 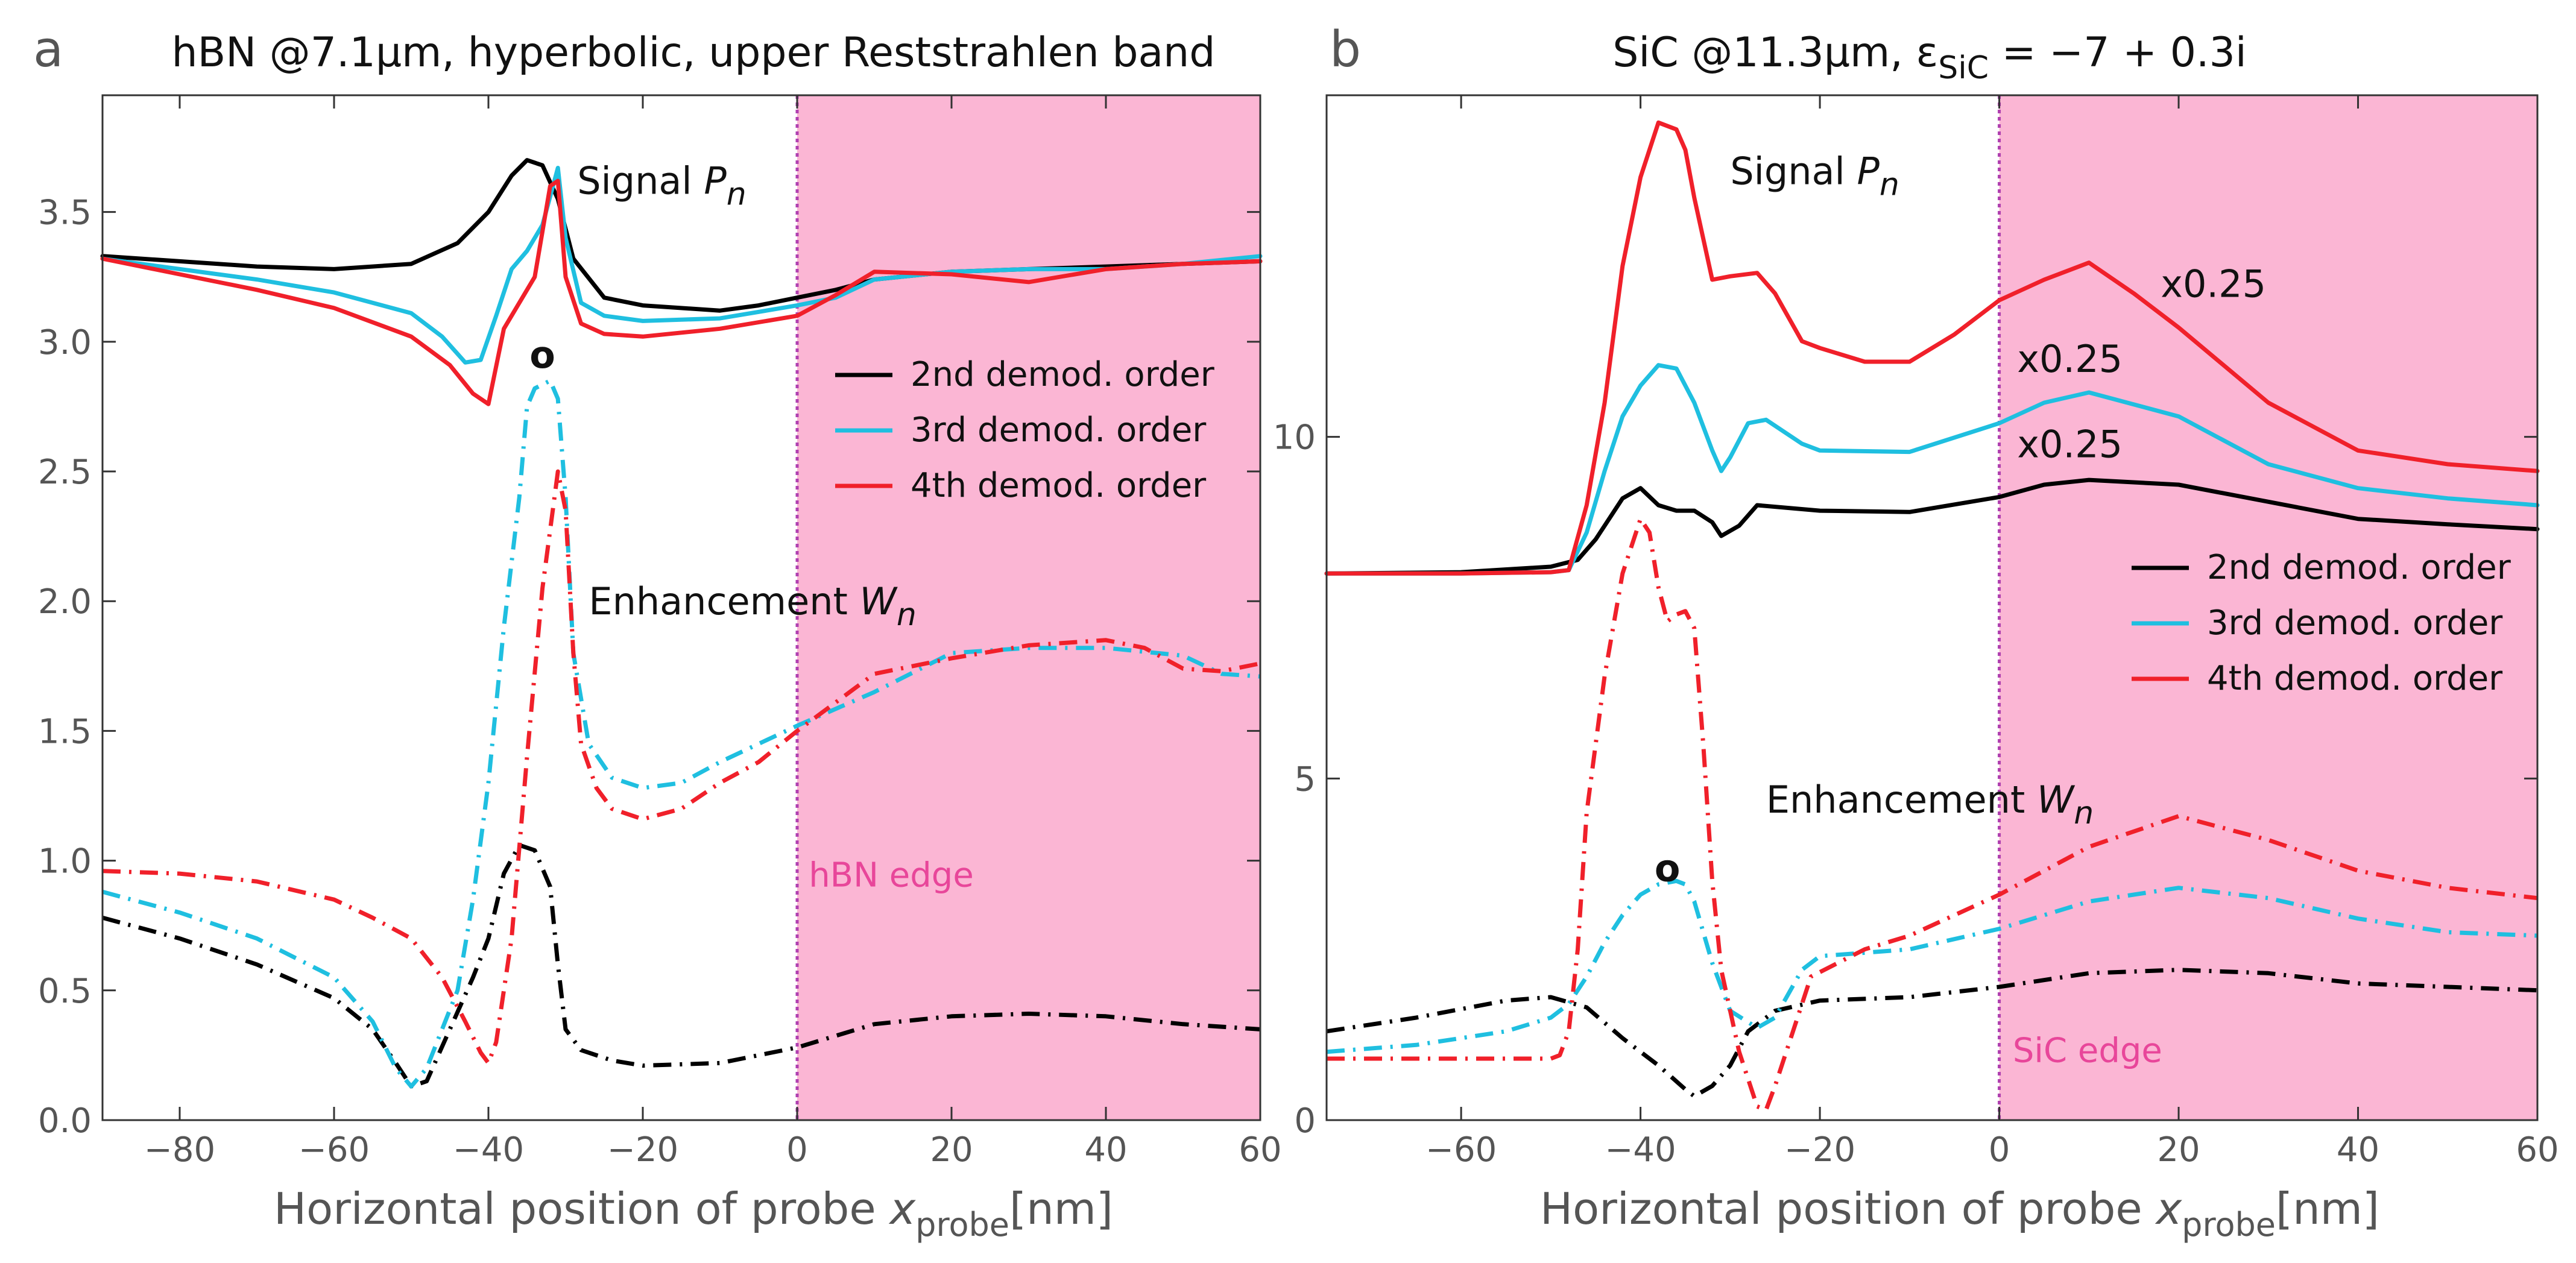 I want to click on panel-a-annotation: Enhancement Wn, so click(x=752, y=606).